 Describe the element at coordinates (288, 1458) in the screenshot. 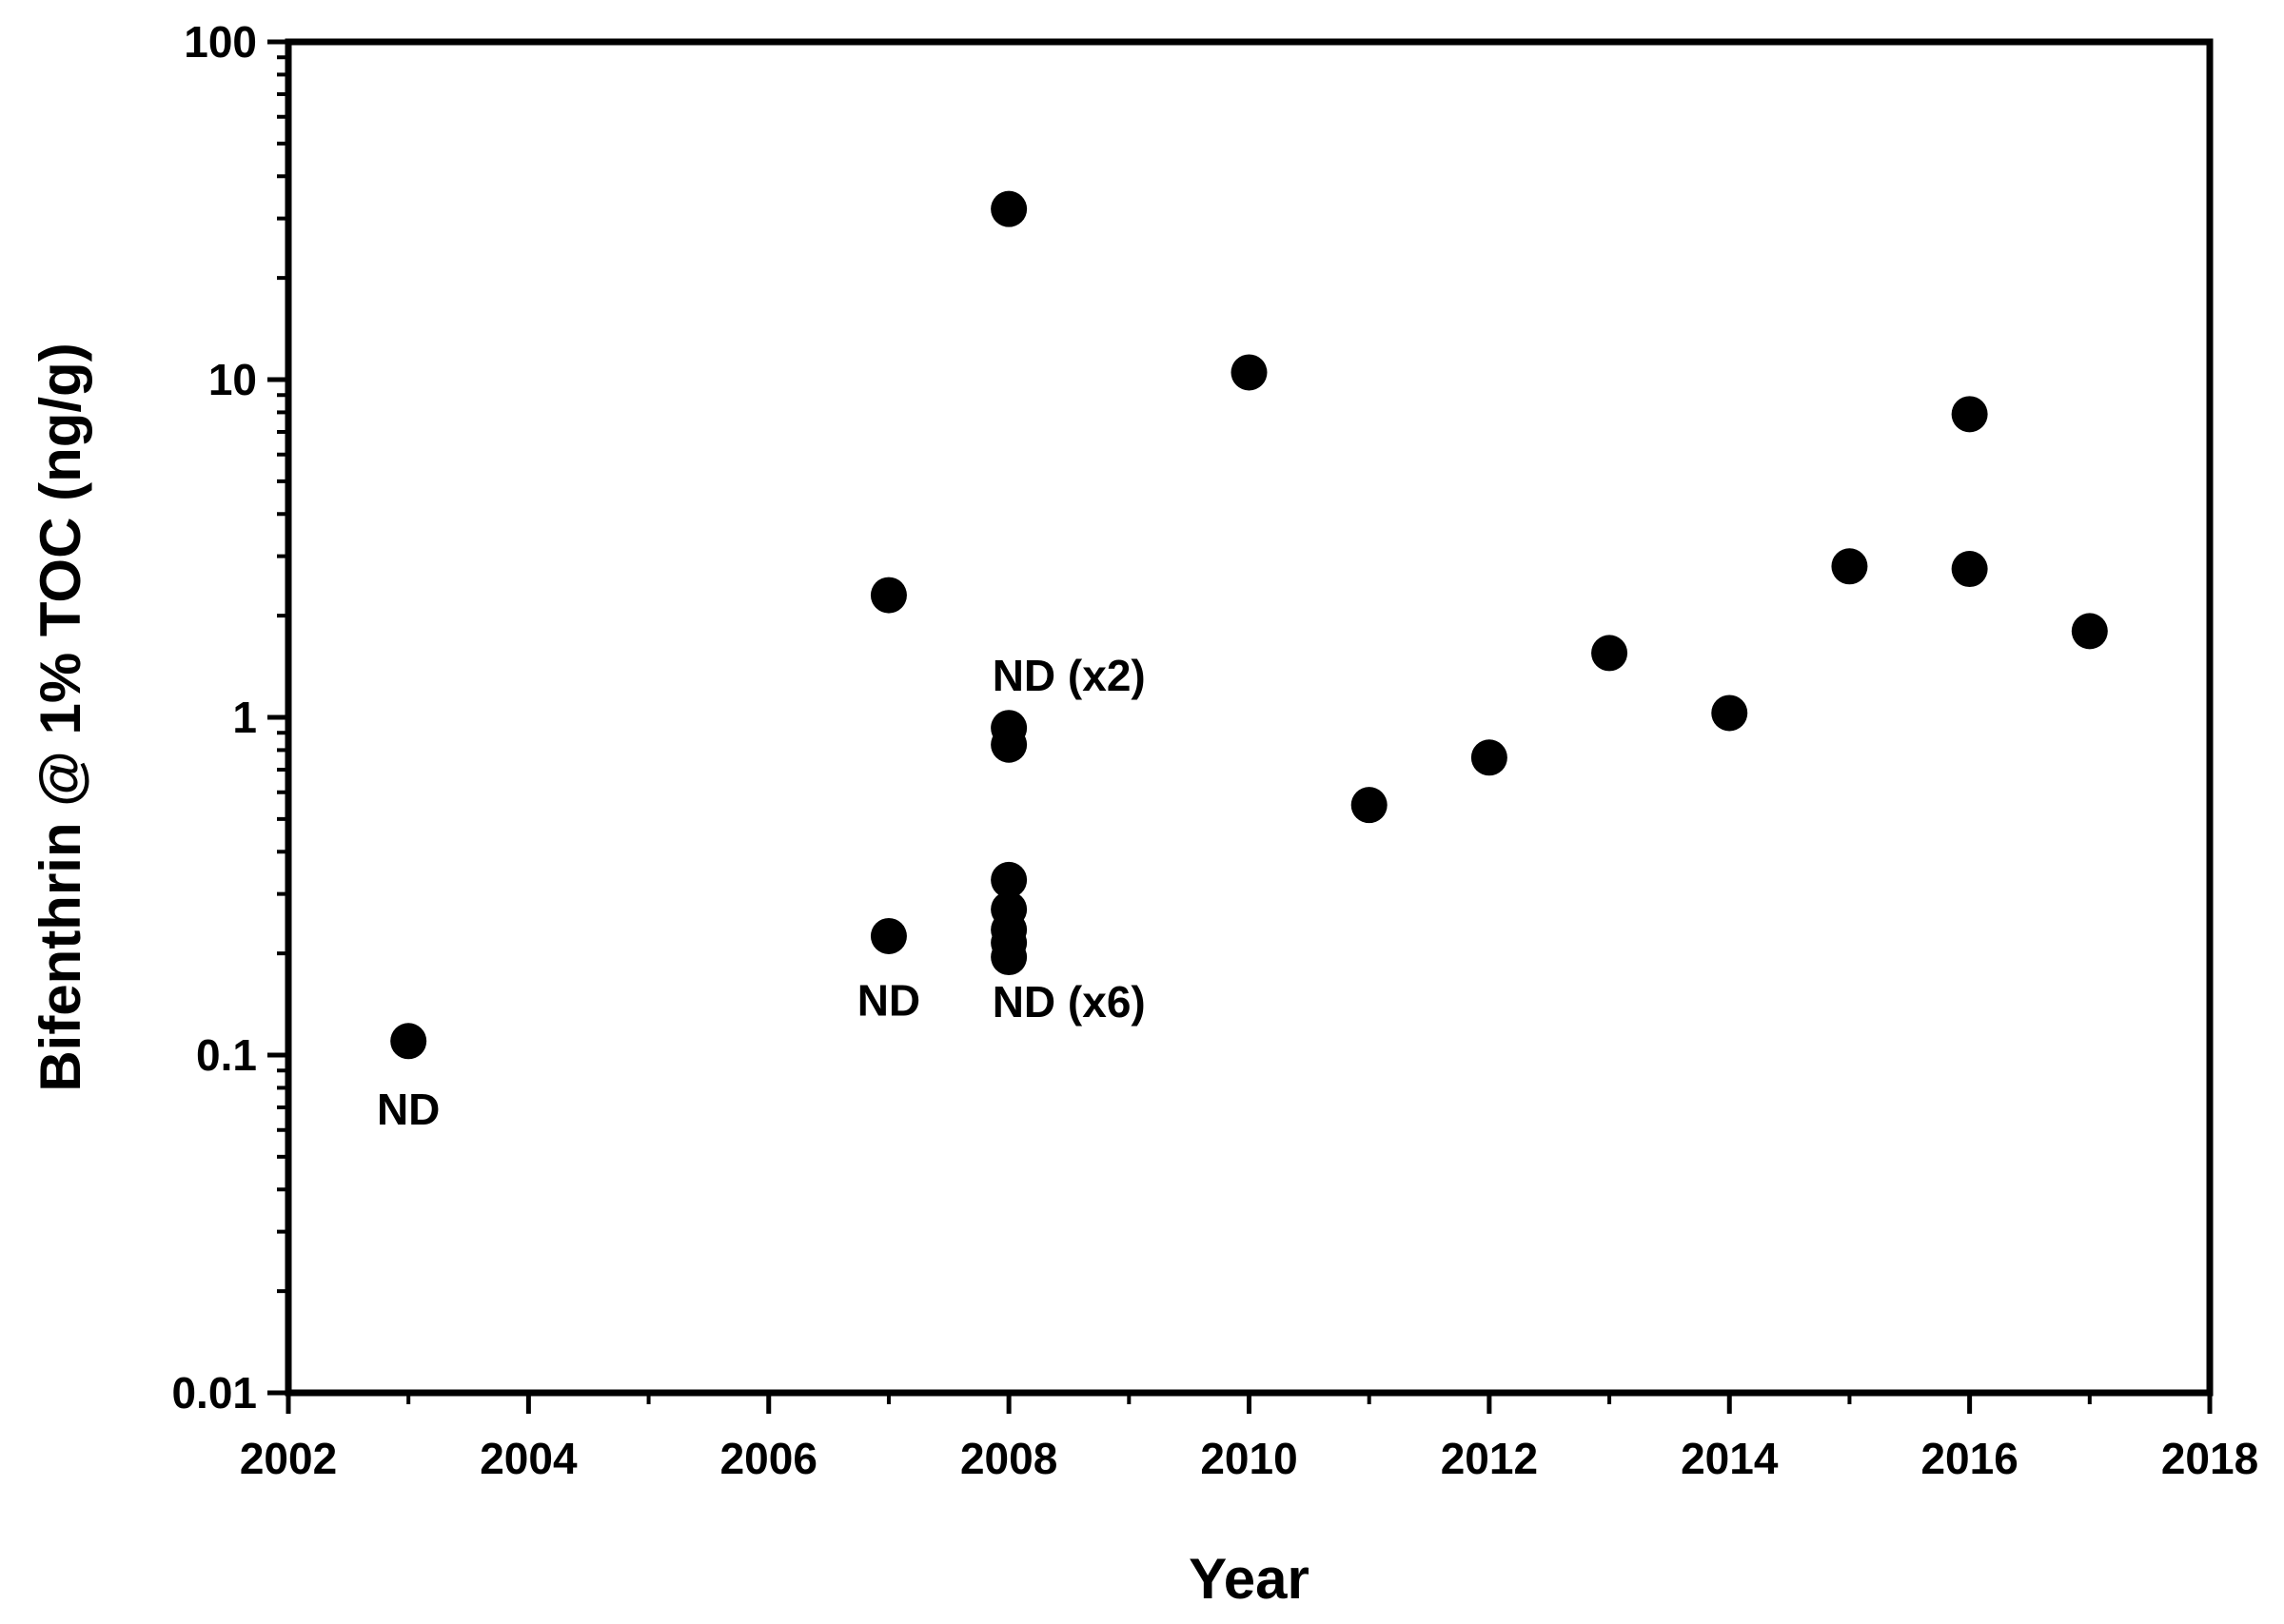

I see `x-tick-label: 2002` at that location.